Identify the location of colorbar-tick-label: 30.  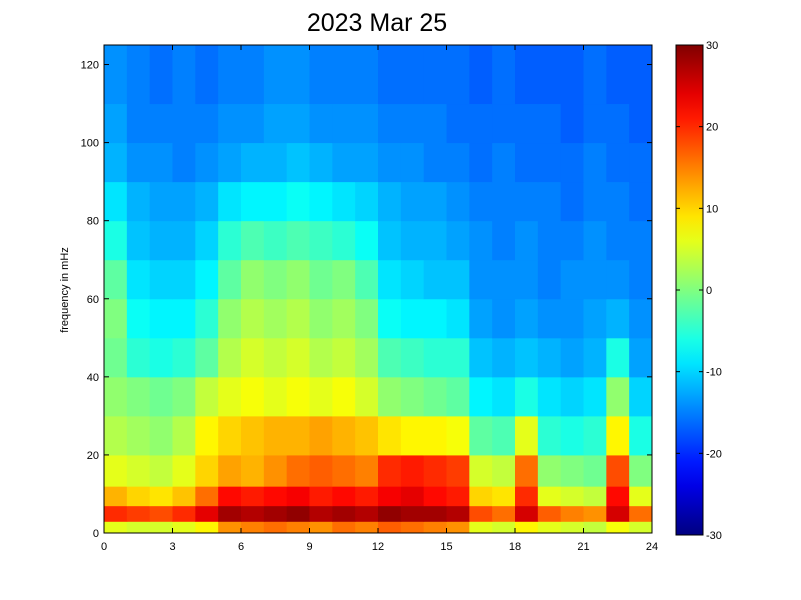
(712, 46).